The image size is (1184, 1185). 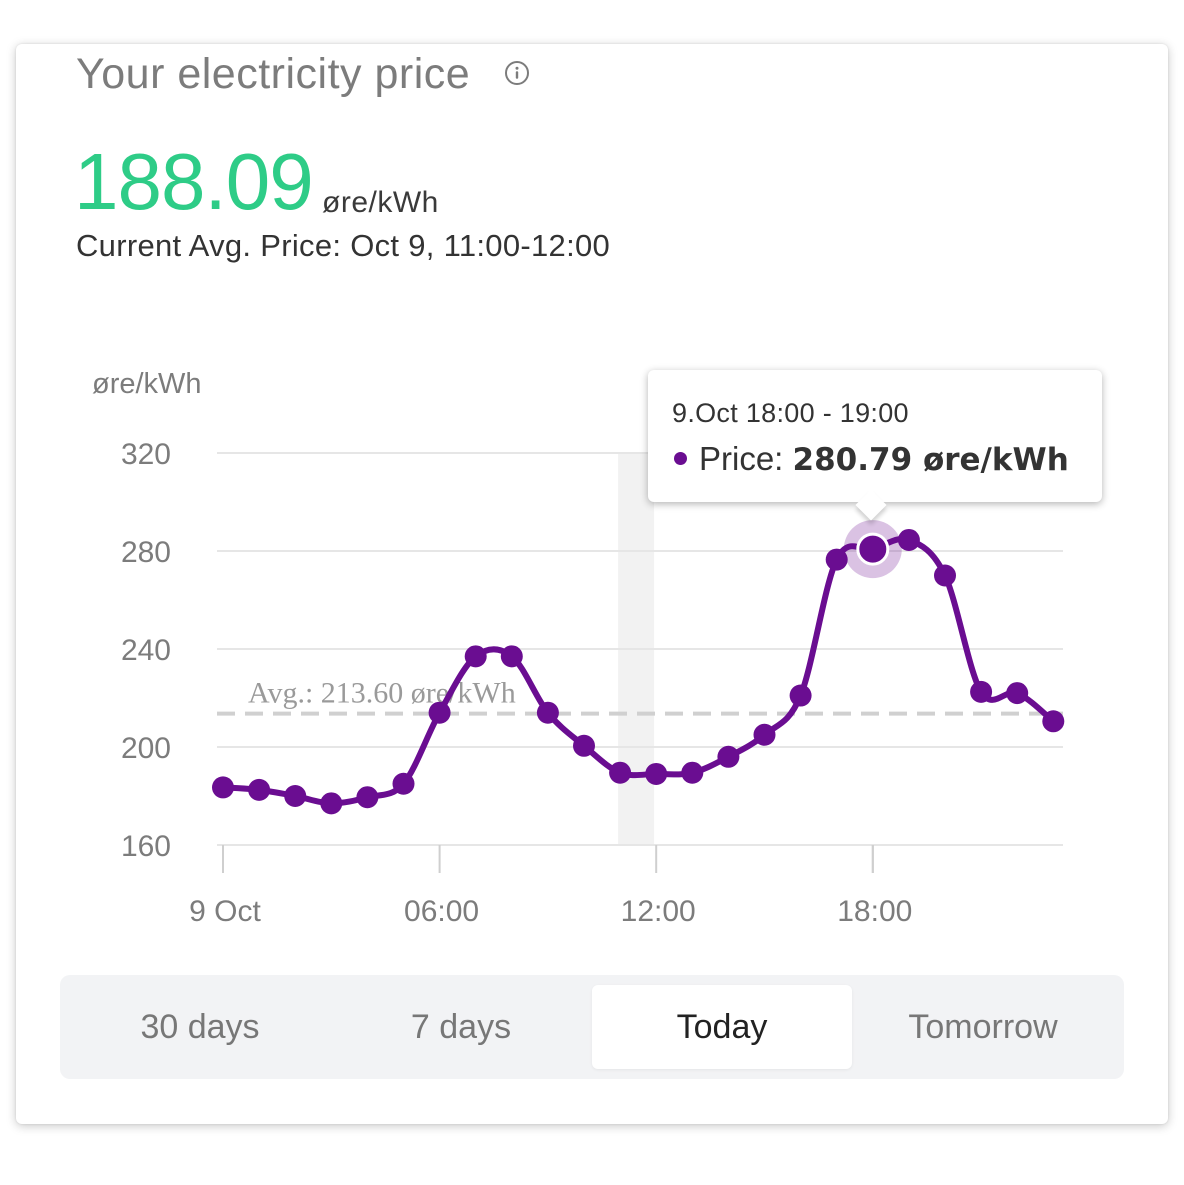 What do you see at coordinates (930, 460) in the screenshot?
I see `tooltip-price-value: 280.79 øre/kWh` at bounding box center [930, 460].